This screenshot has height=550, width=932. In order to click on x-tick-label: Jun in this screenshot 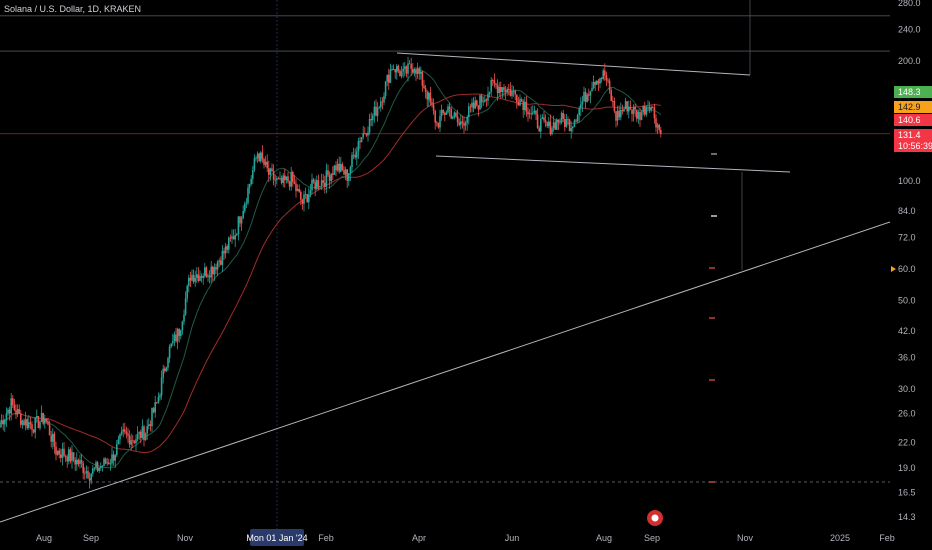, I will do `click(512, 538)`.